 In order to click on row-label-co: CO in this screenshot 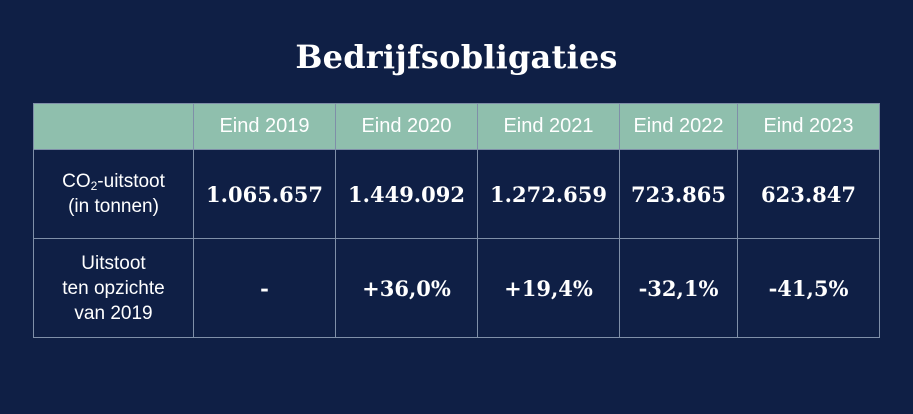, I will do `click(76, 181)`.